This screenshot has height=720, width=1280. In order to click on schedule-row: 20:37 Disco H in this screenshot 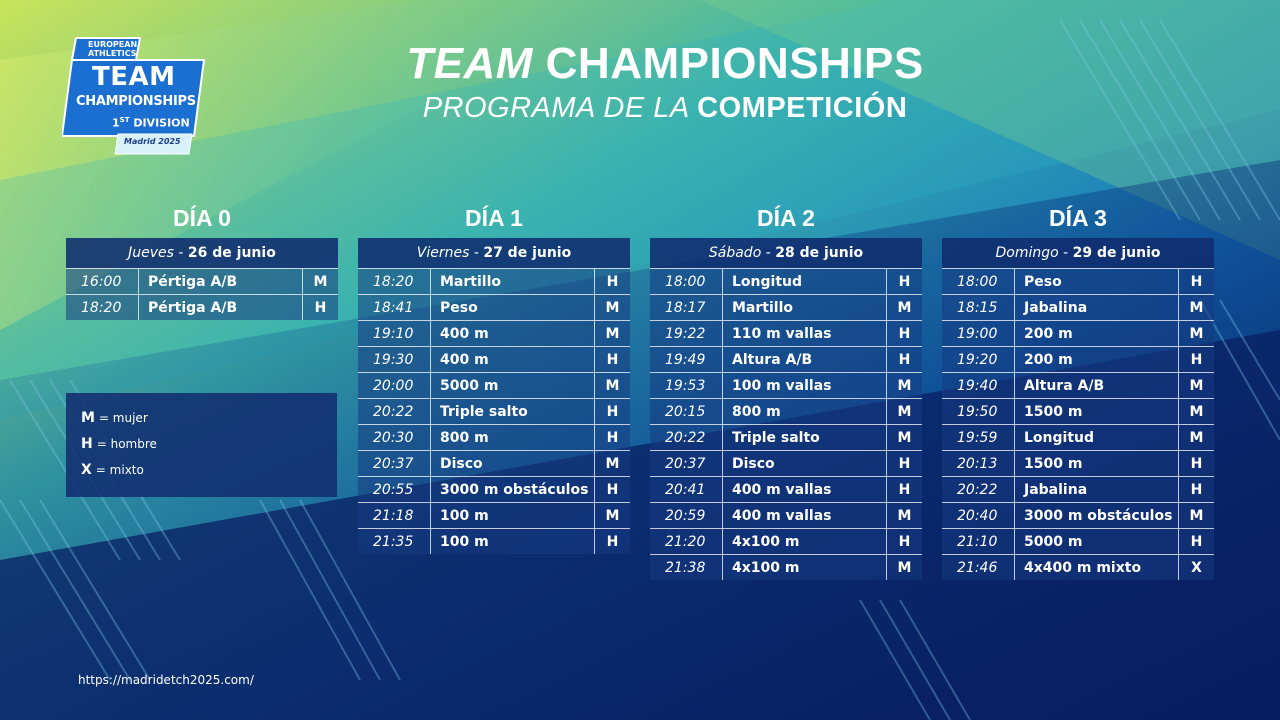, I will do `click(786, 463)`.